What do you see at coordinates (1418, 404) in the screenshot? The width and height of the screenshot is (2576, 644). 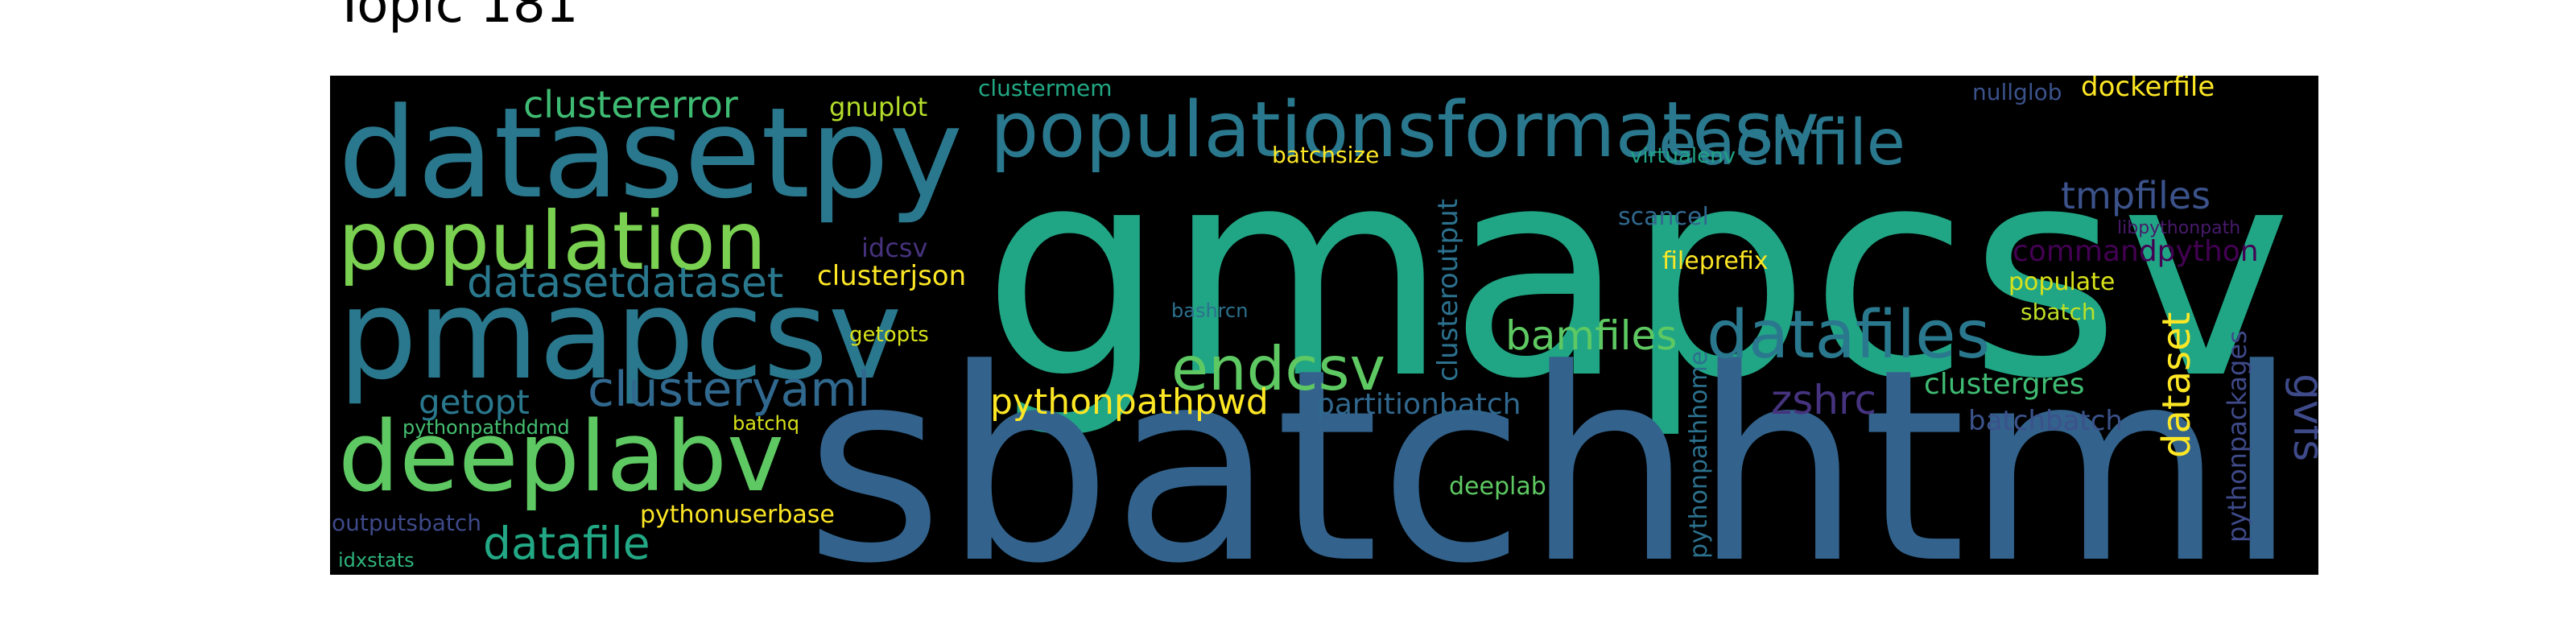 I see `word-cloud-term: partitionbatch` at bounding box center [1418, 404].